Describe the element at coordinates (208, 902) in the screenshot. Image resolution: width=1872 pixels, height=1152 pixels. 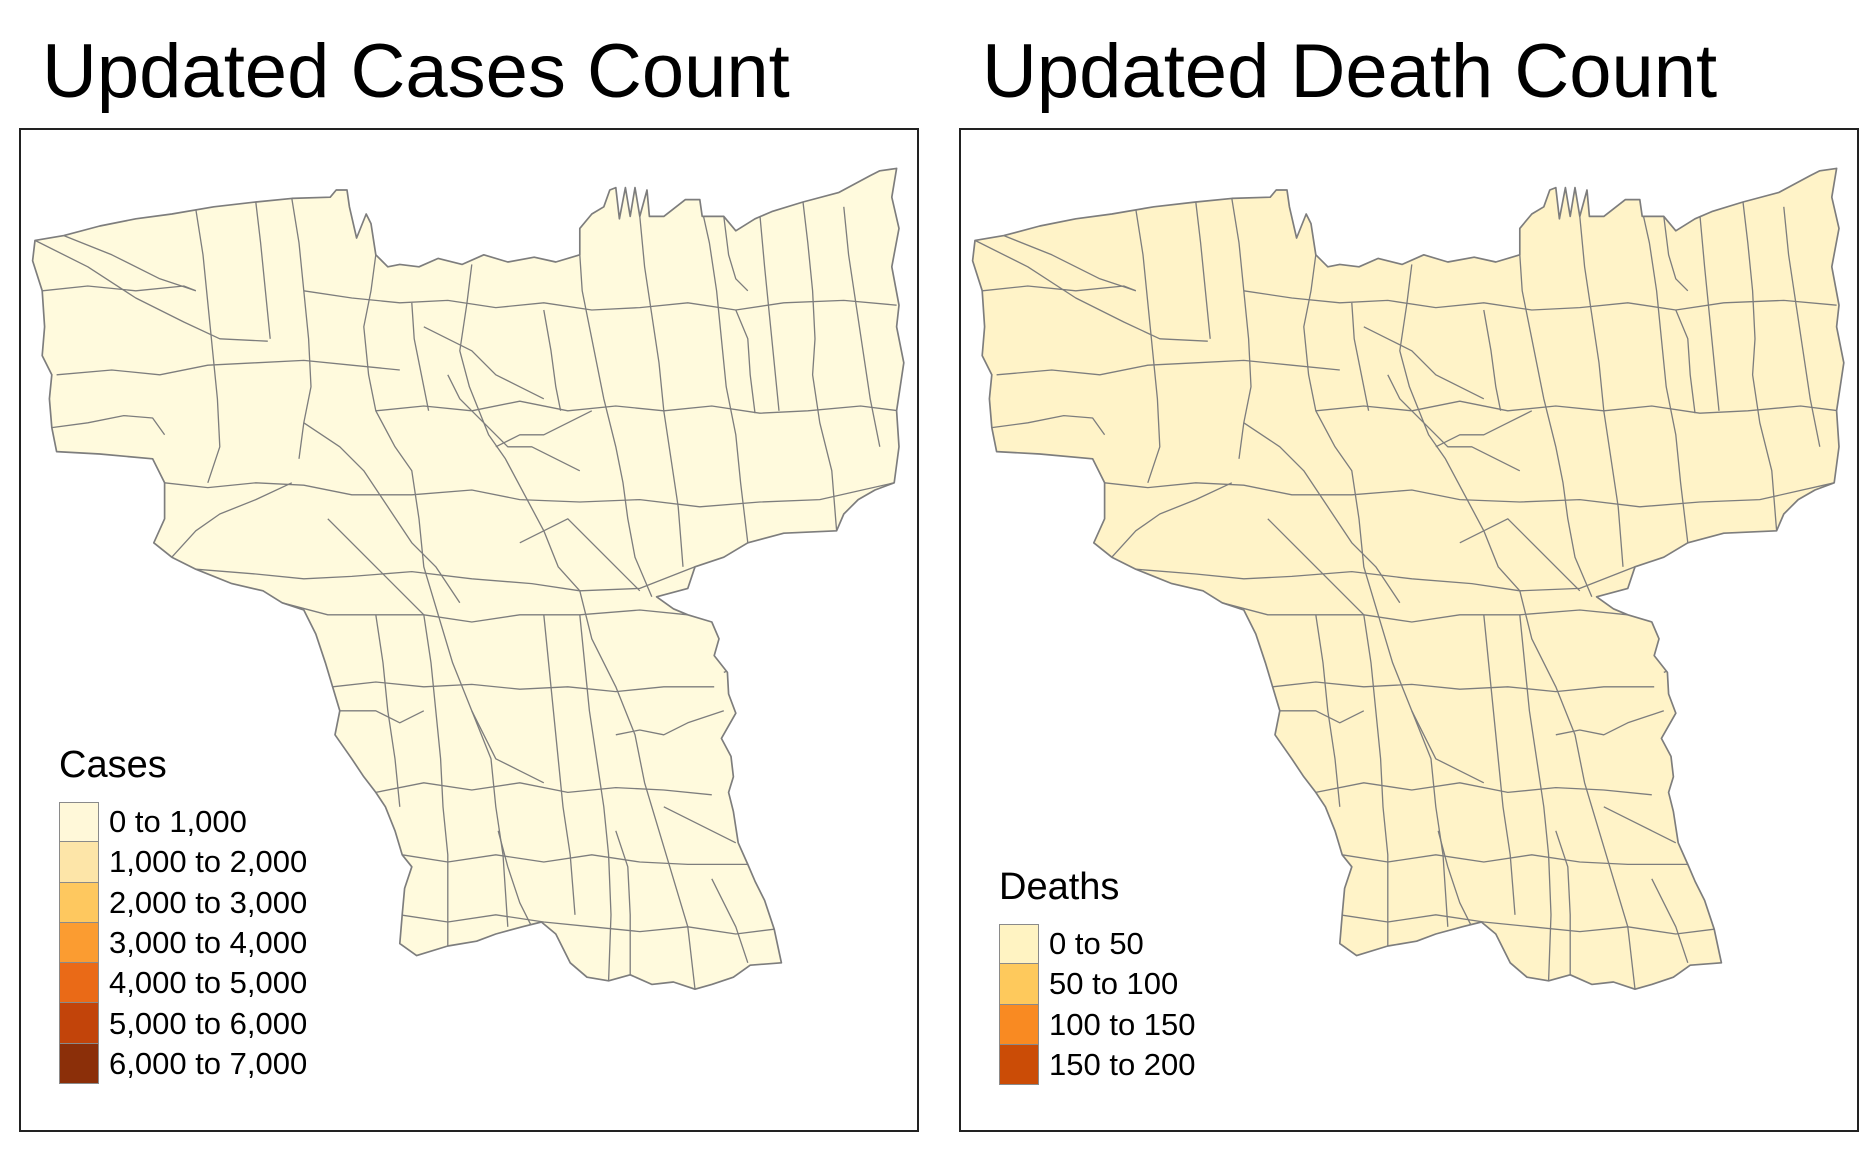
I see `legend-label: 2,000 to 3,000` at that location.